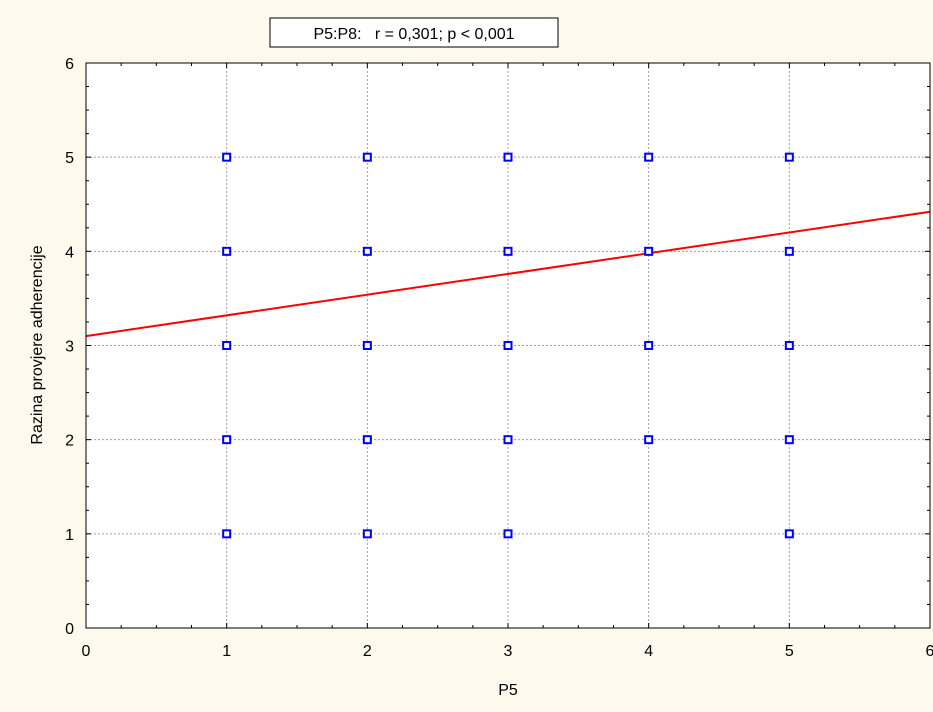 The width and height of the screenshot is (933, 712). Describe the element at coordinates (69, 535) in the screenshot. I see `y-tick-label: 1` at that location.